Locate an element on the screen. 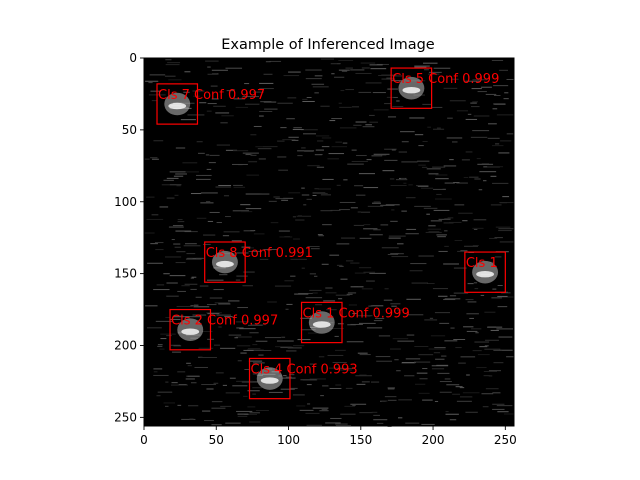 This screenshot has width=640, height=480. x-tick-label: 100 is located at coordinates (288, 440).